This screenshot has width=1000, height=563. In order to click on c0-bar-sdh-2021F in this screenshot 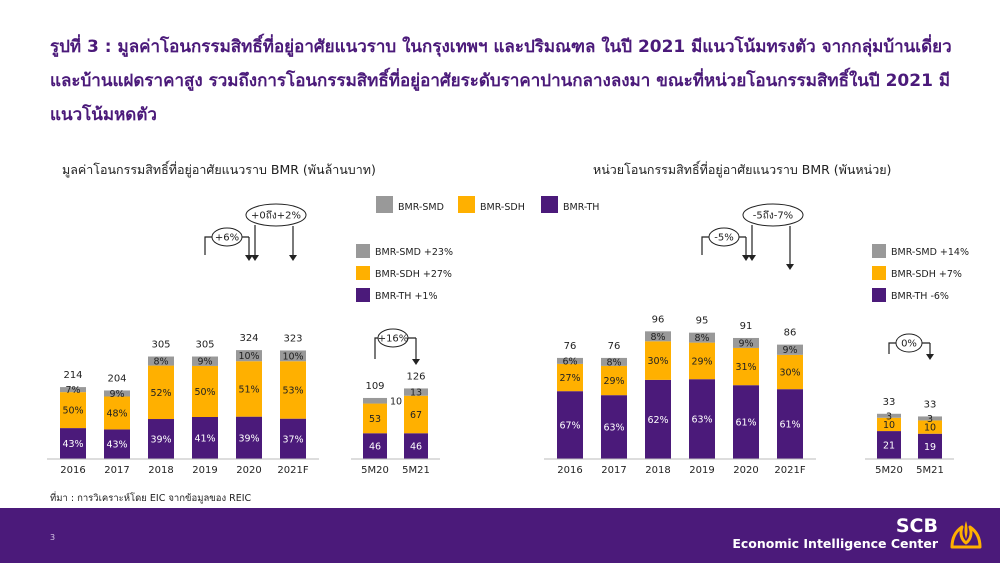, I will do `click(293, 390)`.